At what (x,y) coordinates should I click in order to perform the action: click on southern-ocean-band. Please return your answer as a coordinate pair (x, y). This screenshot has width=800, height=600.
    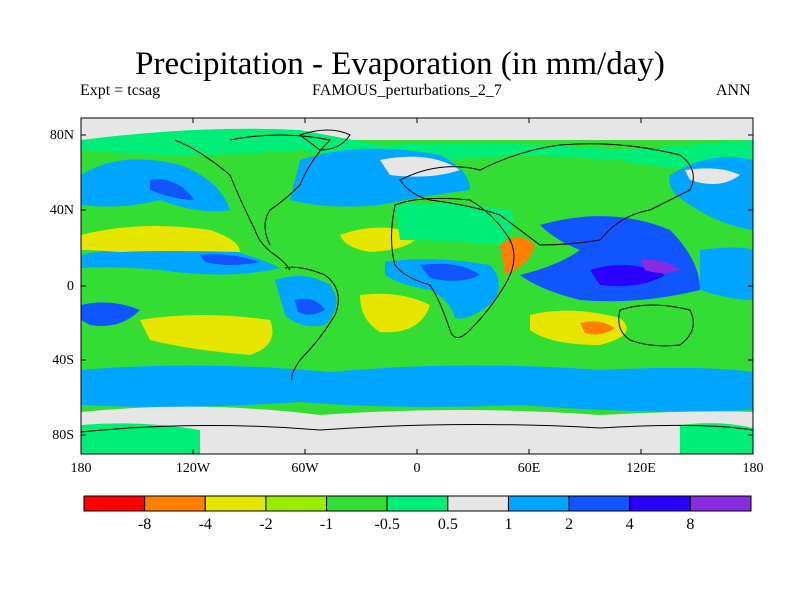
    Looking at the image, I should click on (417, 388).